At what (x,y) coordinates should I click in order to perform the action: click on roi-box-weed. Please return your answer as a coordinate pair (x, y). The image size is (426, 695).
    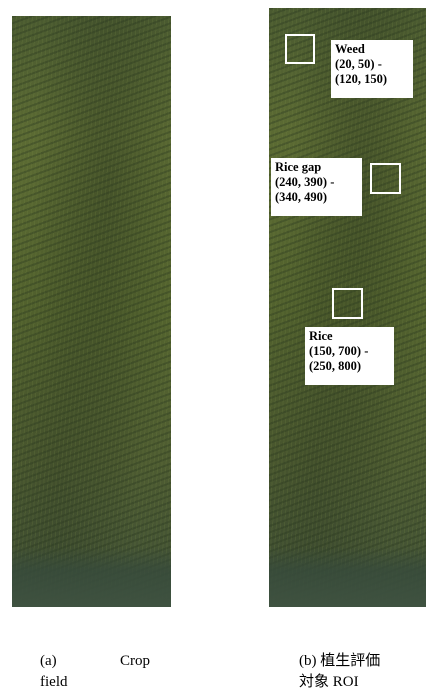
    Looking at the image, I should click on (300, 49).